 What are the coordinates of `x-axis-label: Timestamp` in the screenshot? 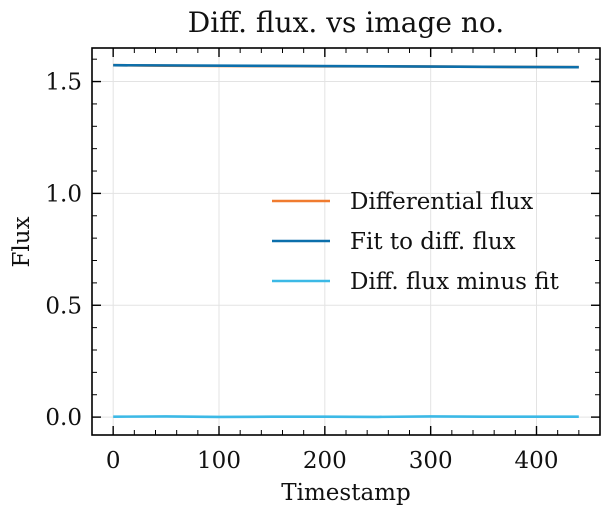 It's located at (345, 493).